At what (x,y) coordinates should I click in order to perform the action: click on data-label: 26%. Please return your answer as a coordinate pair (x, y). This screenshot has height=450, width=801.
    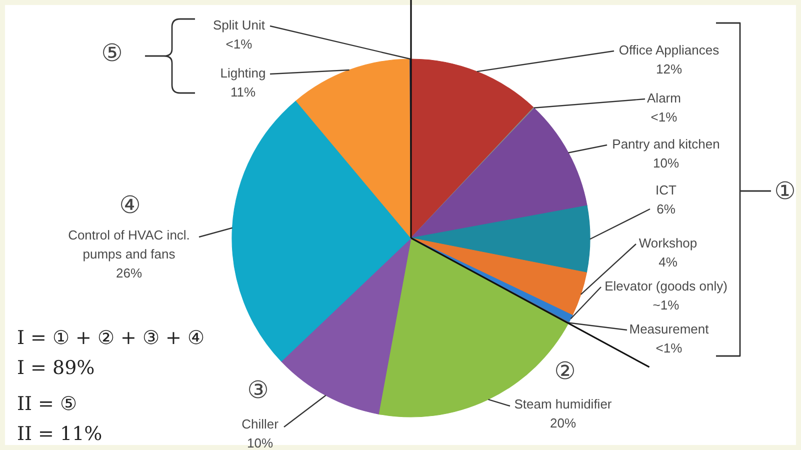
    Looking at the image, I should click on (129, 273).